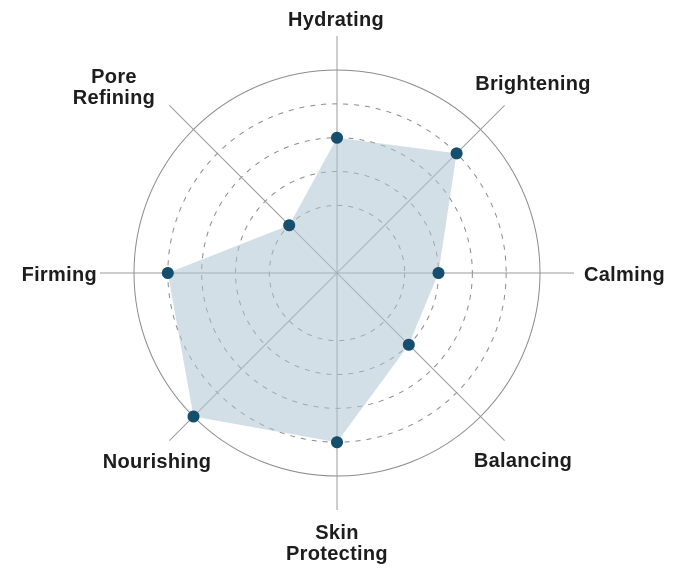 Image resolution: width=679 pixels, height=573 pixels. Describe the element at coordinates (456, 153) in the screenshot. I see `data-point-brightening` at that location.